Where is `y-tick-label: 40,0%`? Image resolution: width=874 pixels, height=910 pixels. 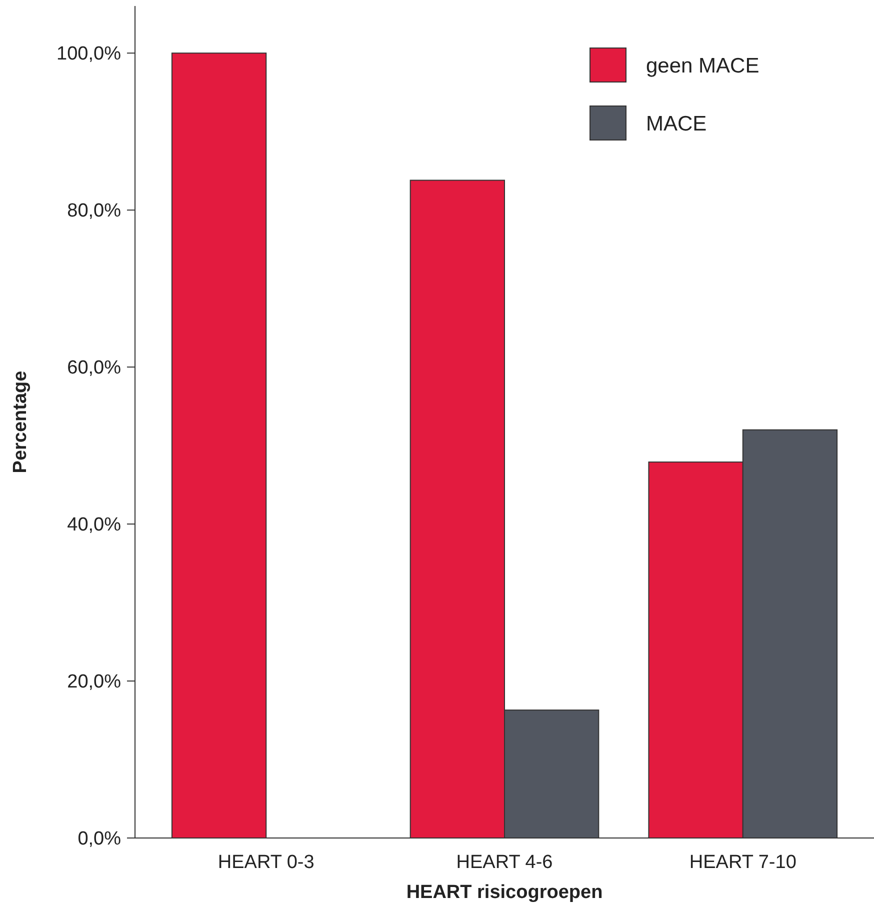 y-tick-label: 40,0% is located at coordinates (94, 525).